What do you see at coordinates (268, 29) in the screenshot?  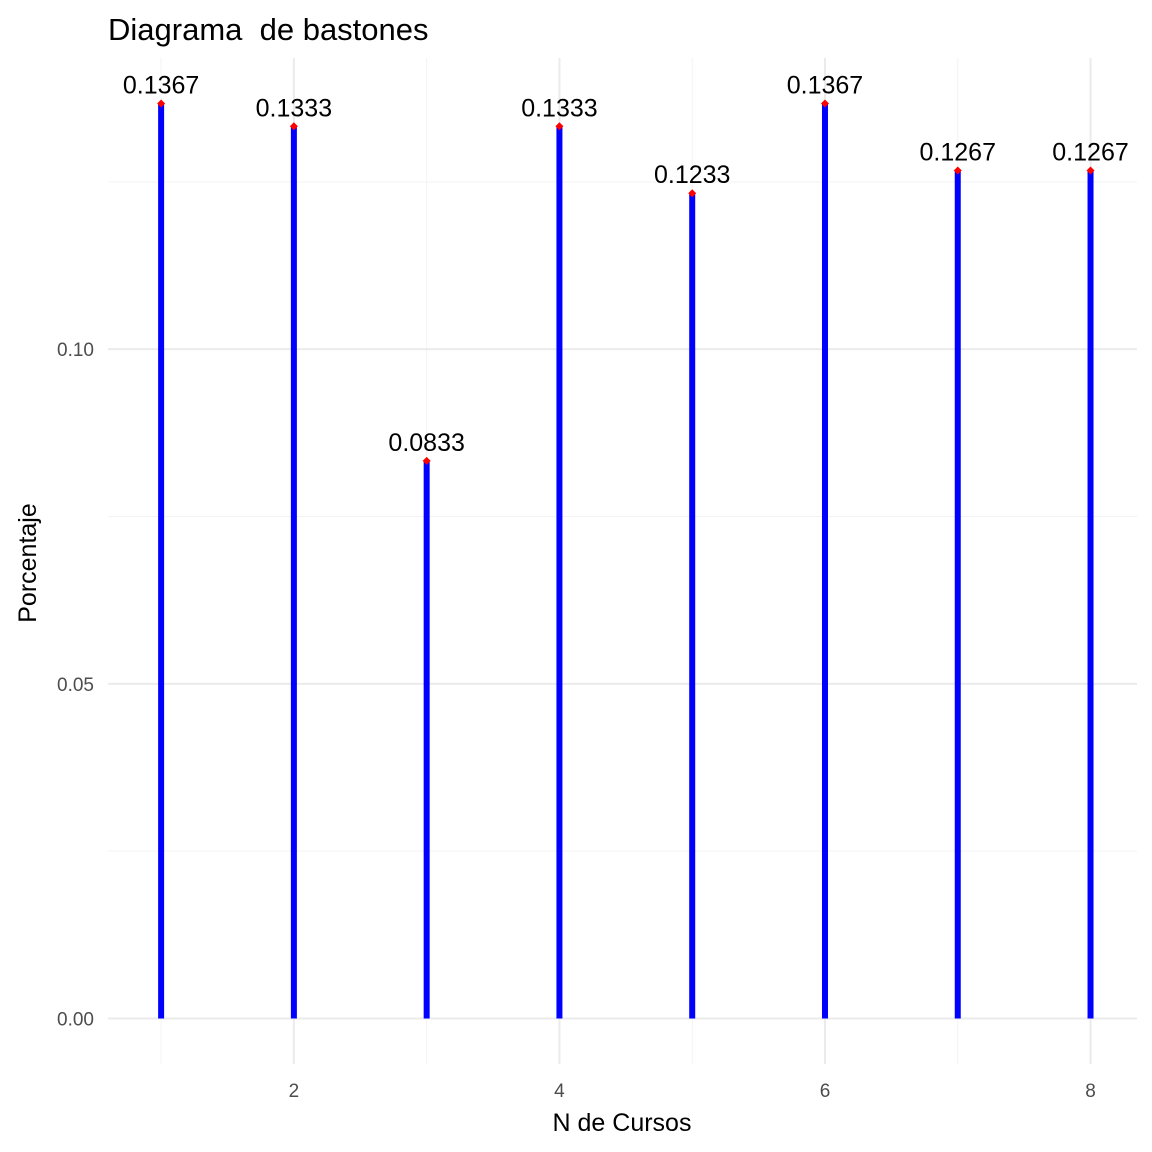 I see `chart-title: Diagrama de bastones` at bounding box center [268, 29].